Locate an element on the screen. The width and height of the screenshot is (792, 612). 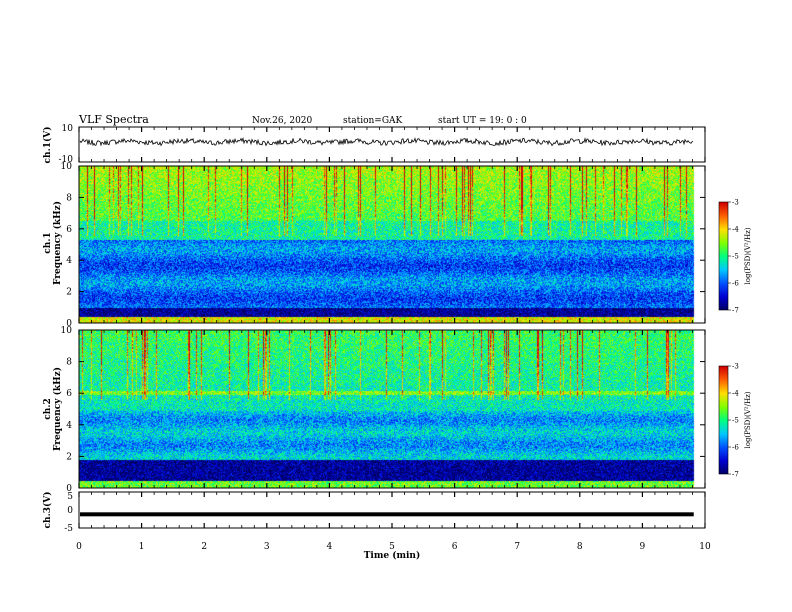
ch1-ytick-bottom: -10 is located at coordinates (66, 160).